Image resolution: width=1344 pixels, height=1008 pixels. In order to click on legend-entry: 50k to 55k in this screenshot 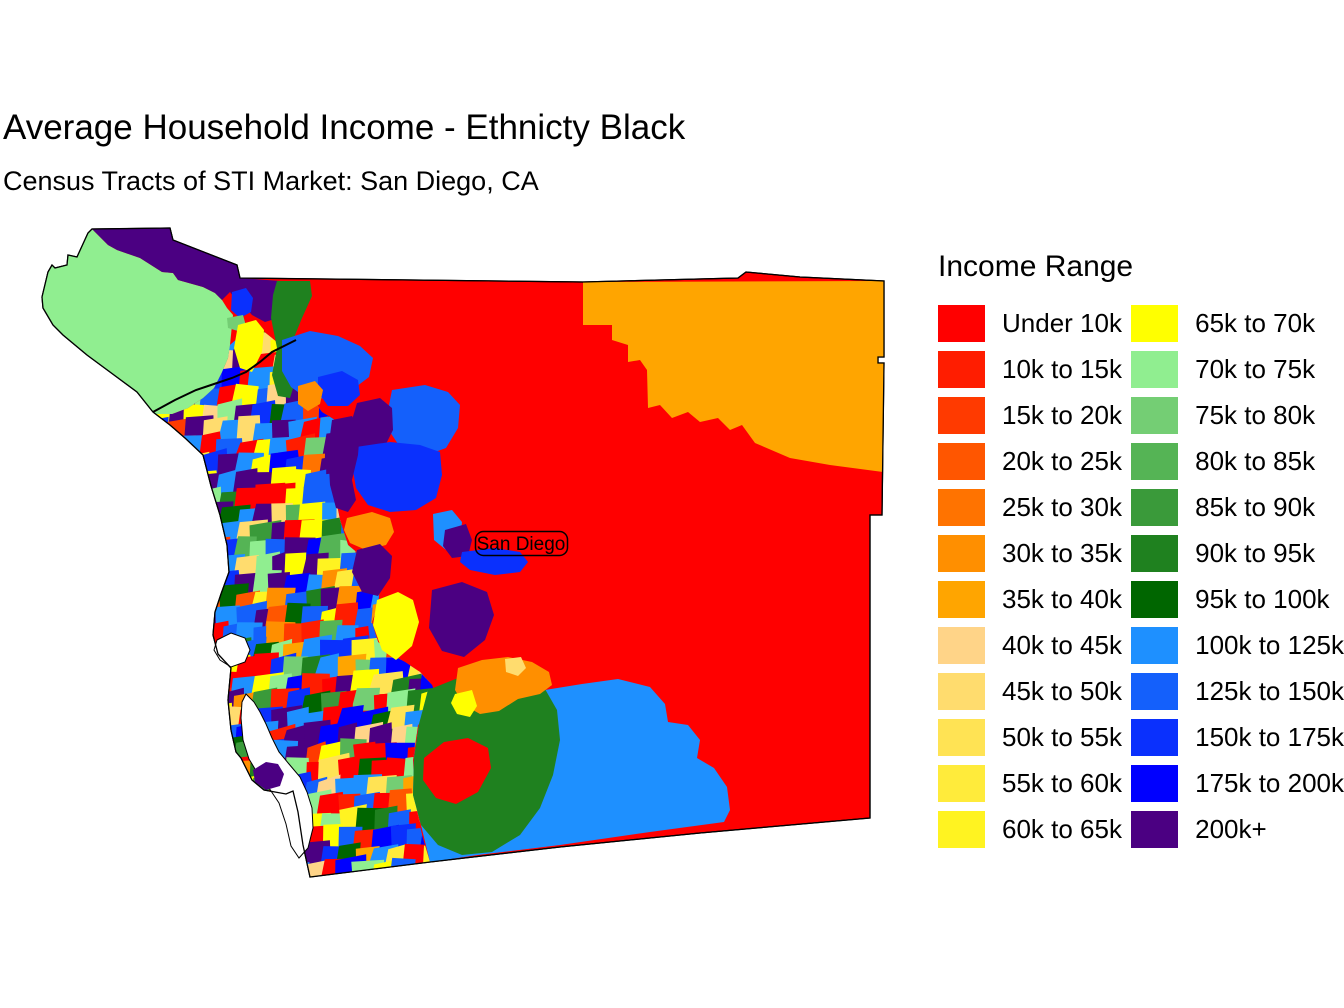, I will do `click(1034, 737)`.